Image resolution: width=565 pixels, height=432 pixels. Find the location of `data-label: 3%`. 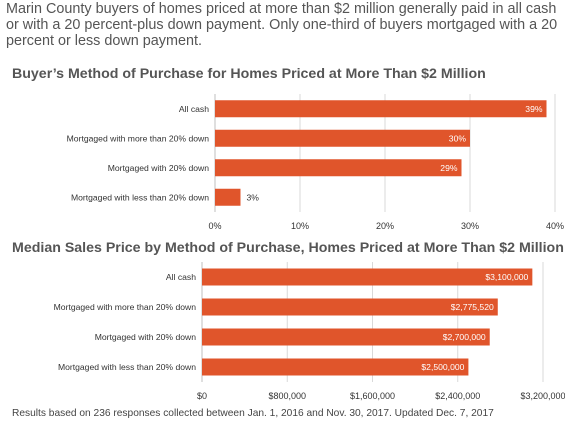

data-label: 3% is located at coordinates (253, 197).